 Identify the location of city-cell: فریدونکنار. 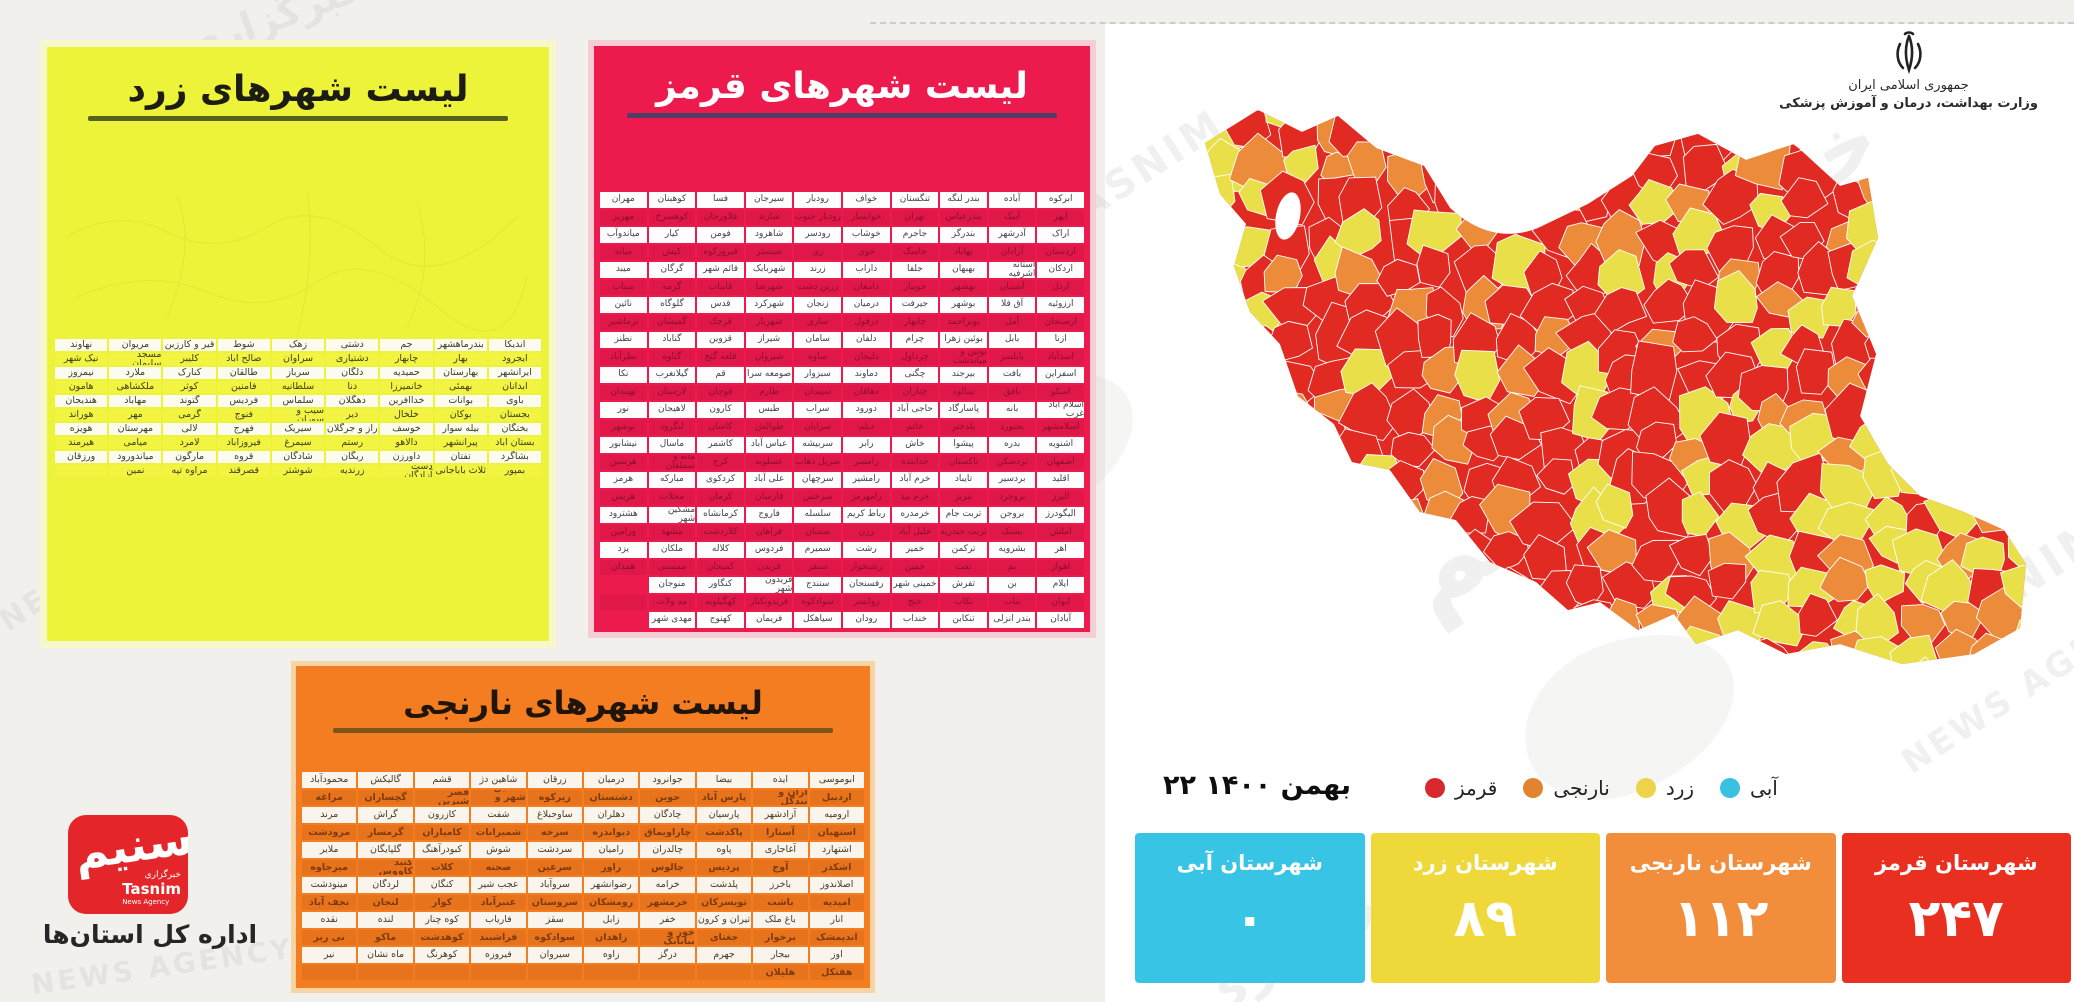
(769, 602).